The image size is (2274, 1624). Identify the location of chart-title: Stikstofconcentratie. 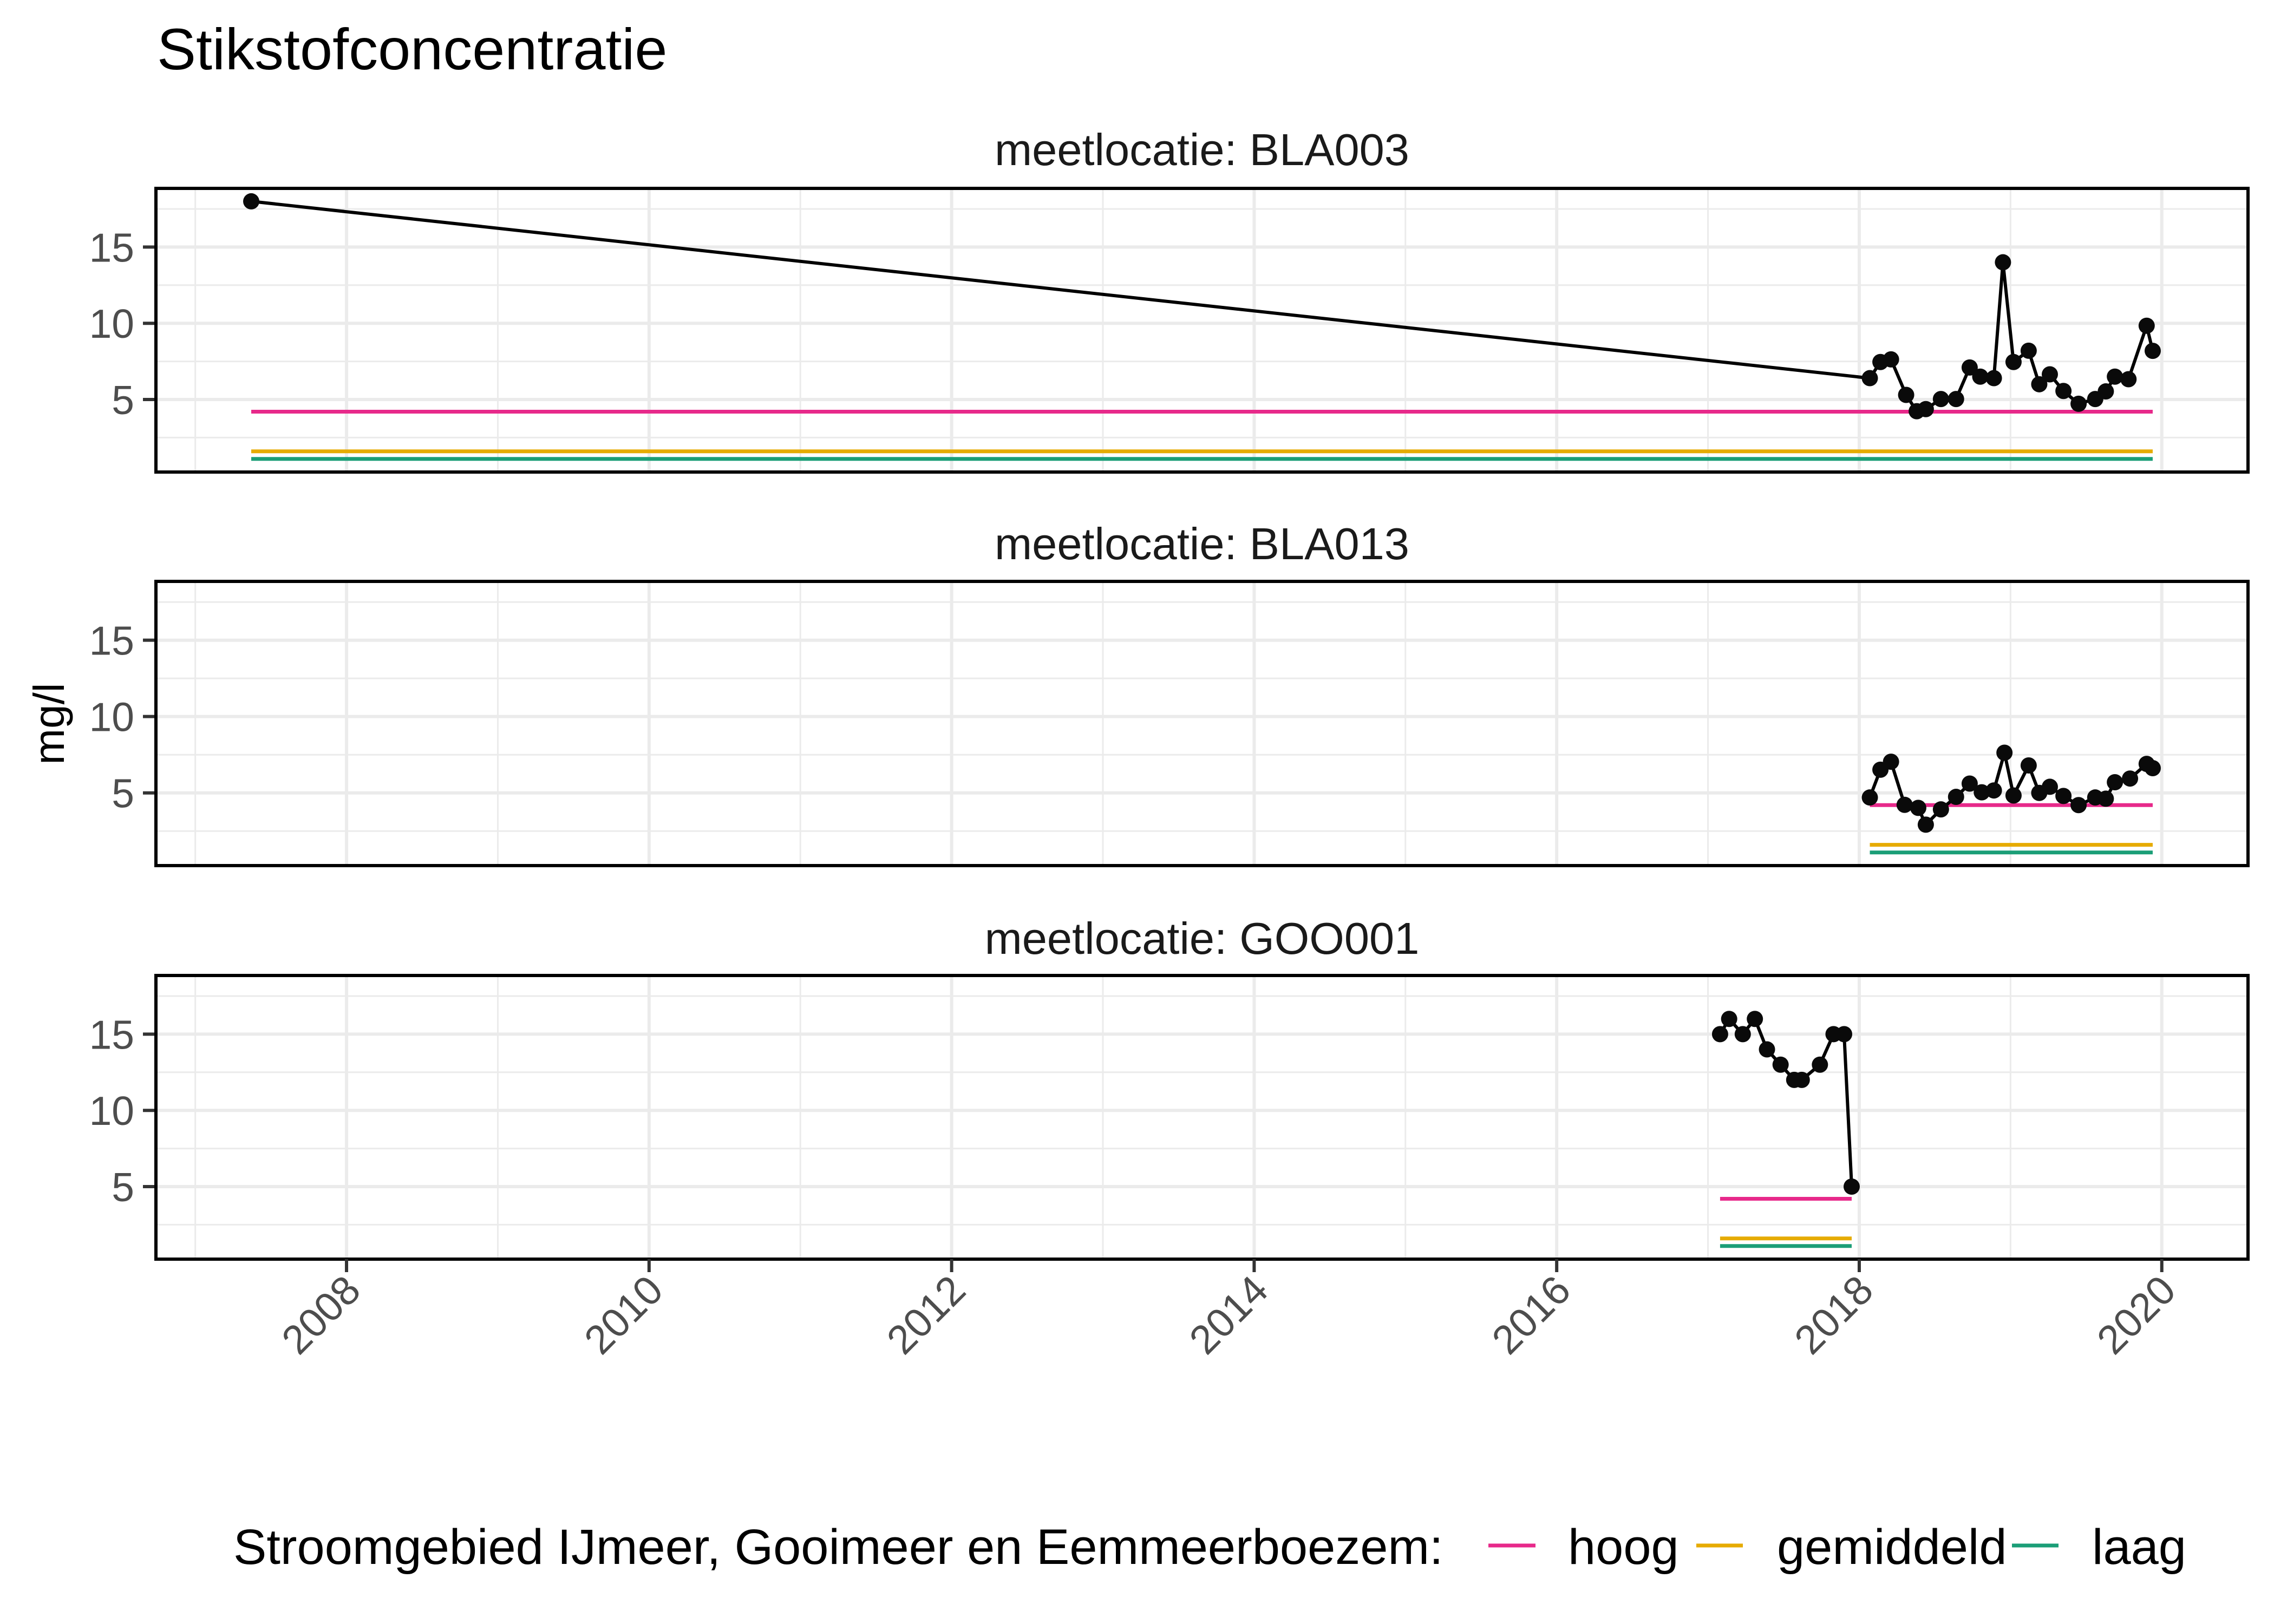
(412, 49).